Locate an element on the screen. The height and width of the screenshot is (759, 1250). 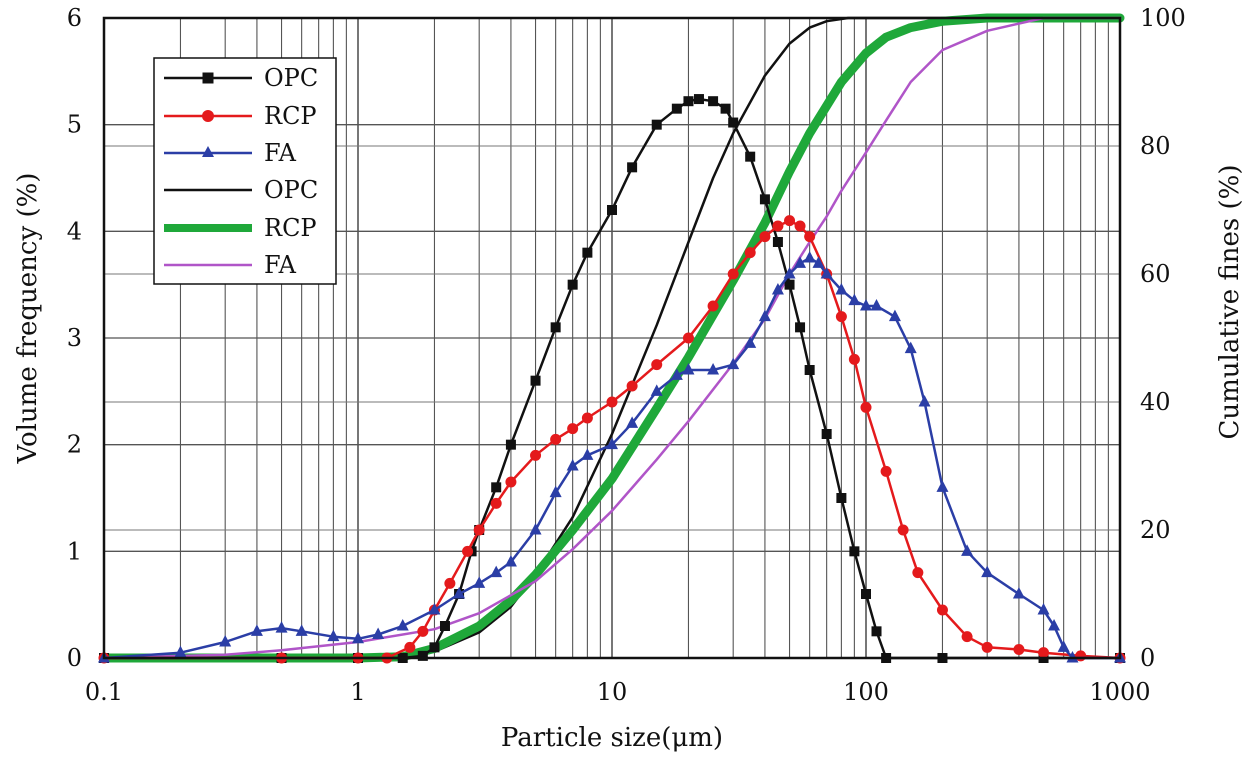
legend-label-fa-frequency: FA is located at coordinates (280, 153).